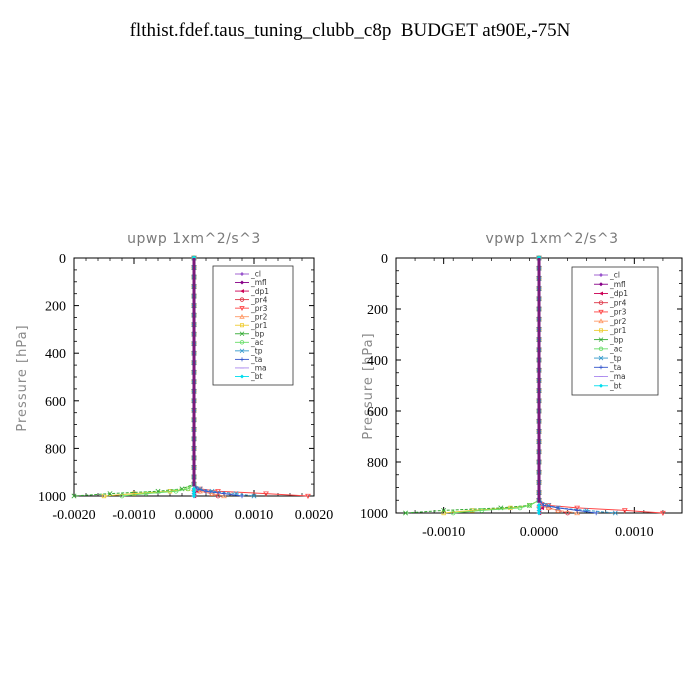 The width and height of the screenshot is (700, 700). I want to click on legend-label-ac-upwp: _ac, so click(256, 342).